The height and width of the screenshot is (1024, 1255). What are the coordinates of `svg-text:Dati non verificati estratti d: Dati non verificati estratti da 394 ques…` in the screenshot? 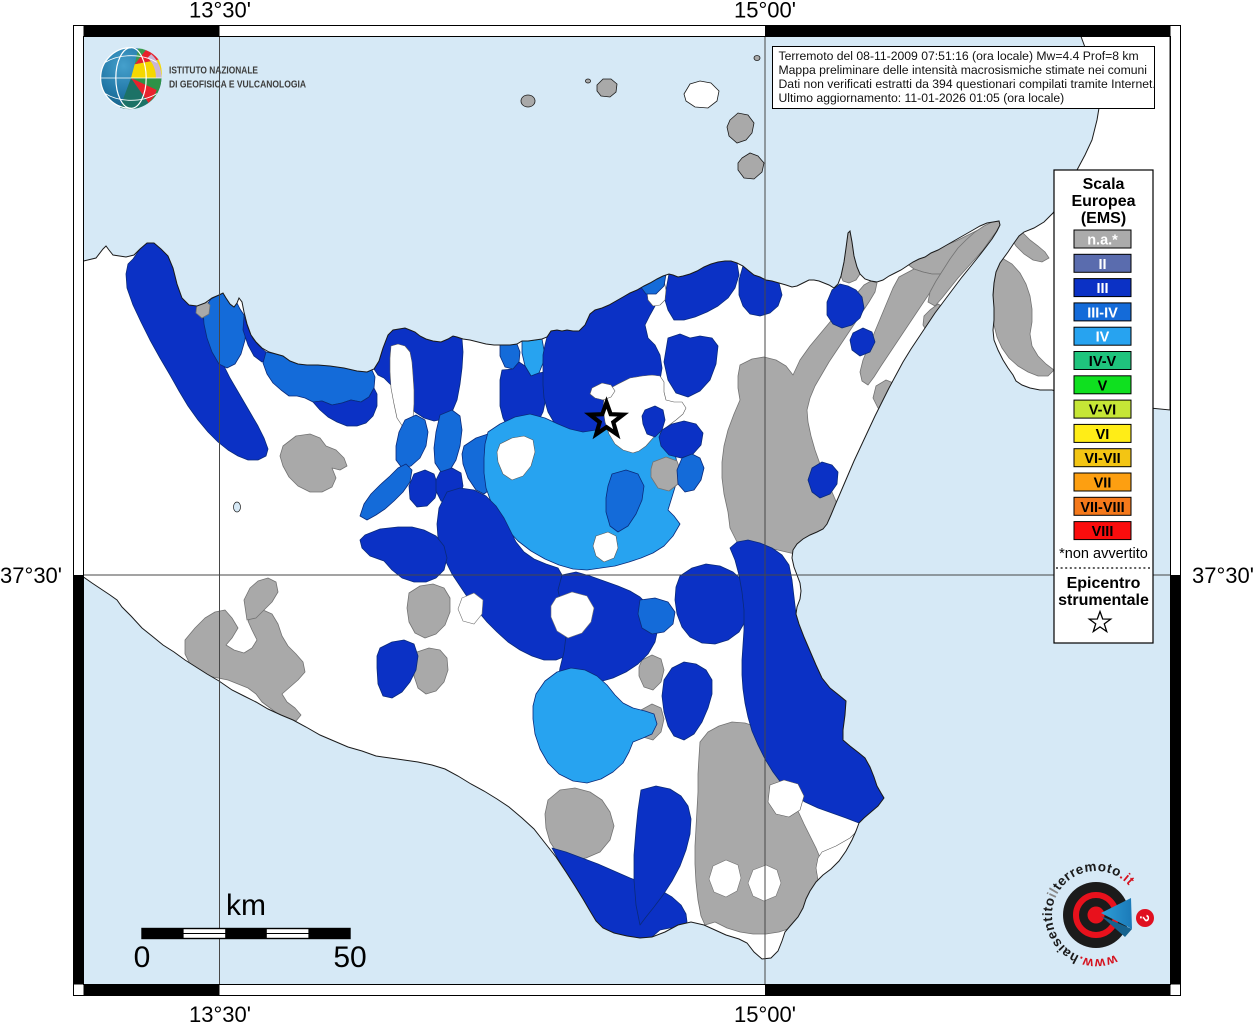 It's located at (967, 84).